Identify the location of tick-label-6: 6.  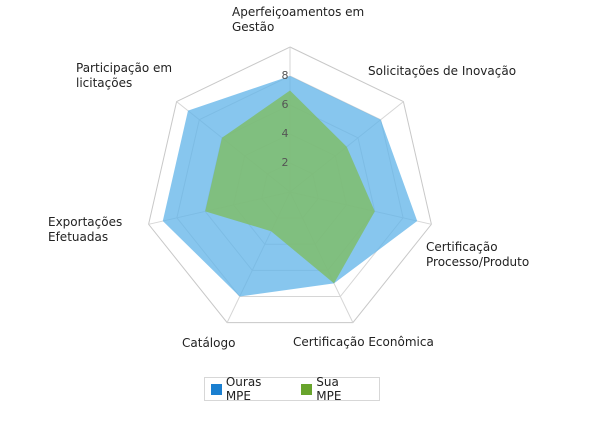
(285, 104).